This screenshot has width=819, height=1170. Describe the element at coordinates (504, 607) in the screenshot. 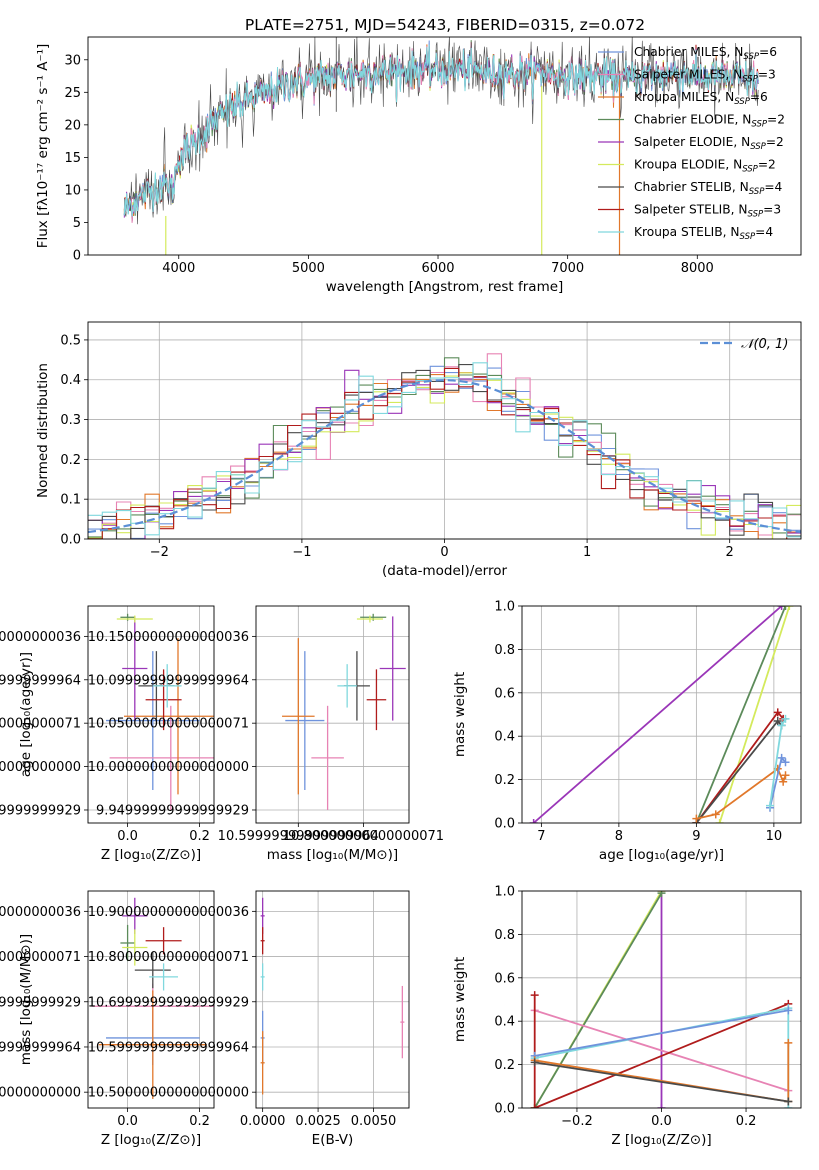

I see `y-tick-label: 1.0` at that location.